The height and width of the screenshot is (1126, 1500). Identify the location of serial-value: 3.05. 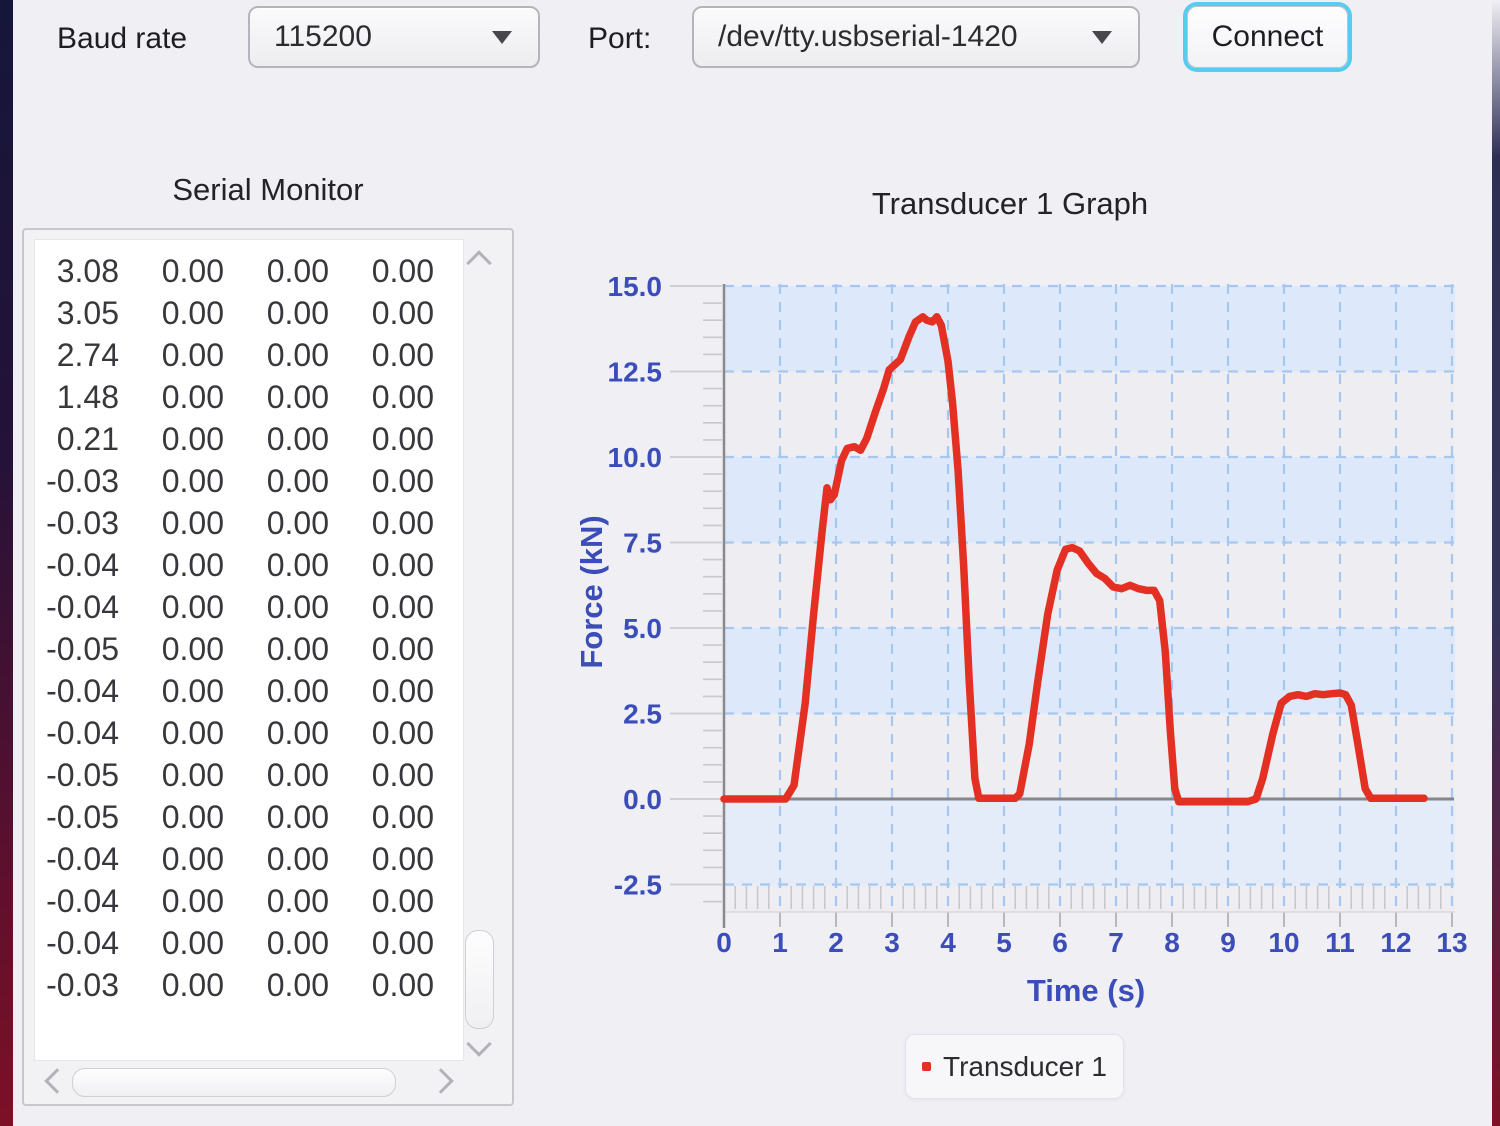
(87, 313).